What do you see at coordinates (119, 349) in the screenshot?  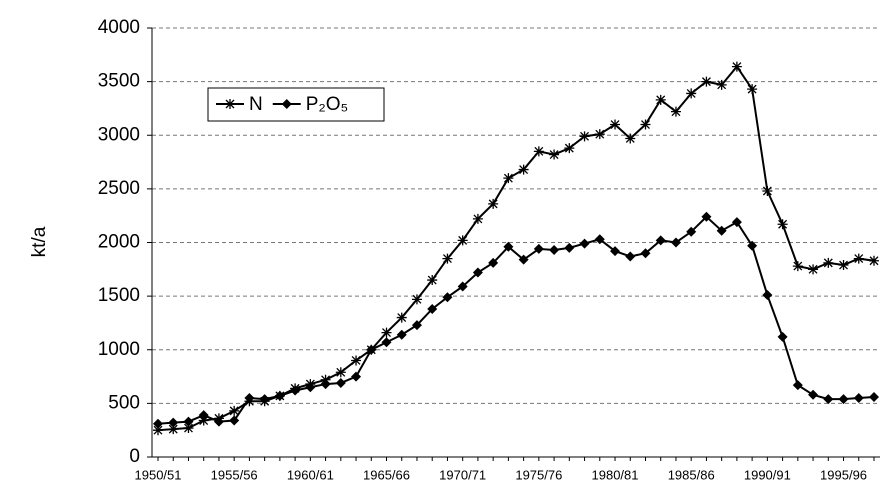 I see `y-tick-label: 1000` at bounding box center [119, 349].